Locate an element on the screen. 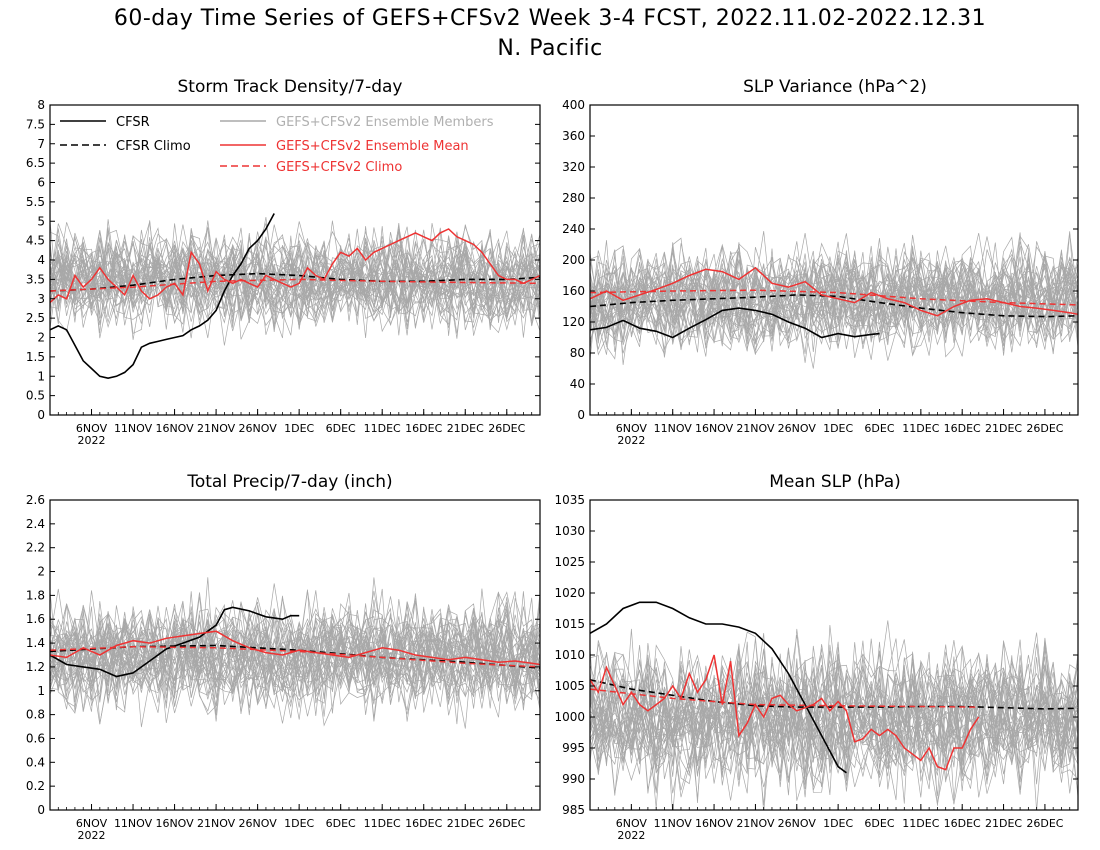 The height and width of the screenshot is (850, 1100). y-tick-label: 2.2 is located at coordinates (35, 548).